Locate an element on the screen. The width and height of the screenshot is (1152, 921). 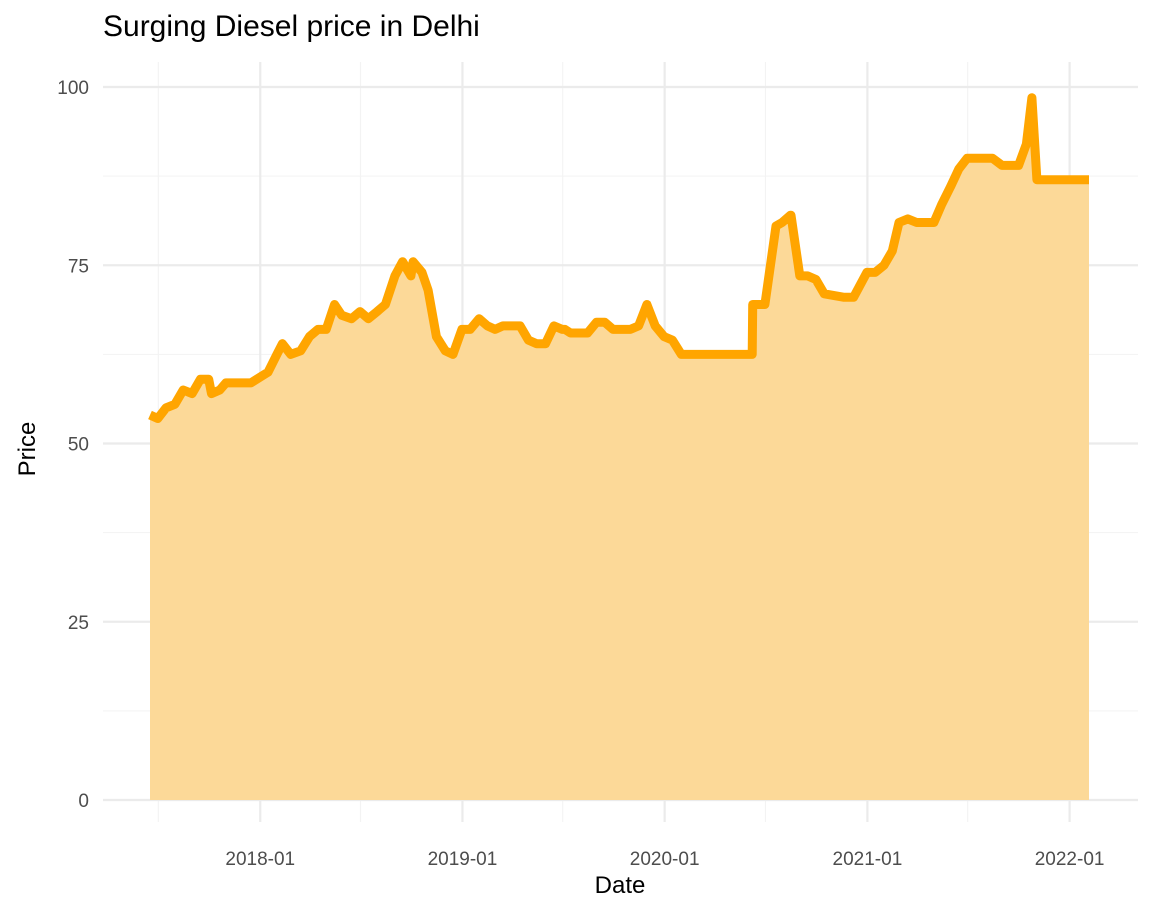
y-tick-label: 100 is located at coordinates (73, 88).